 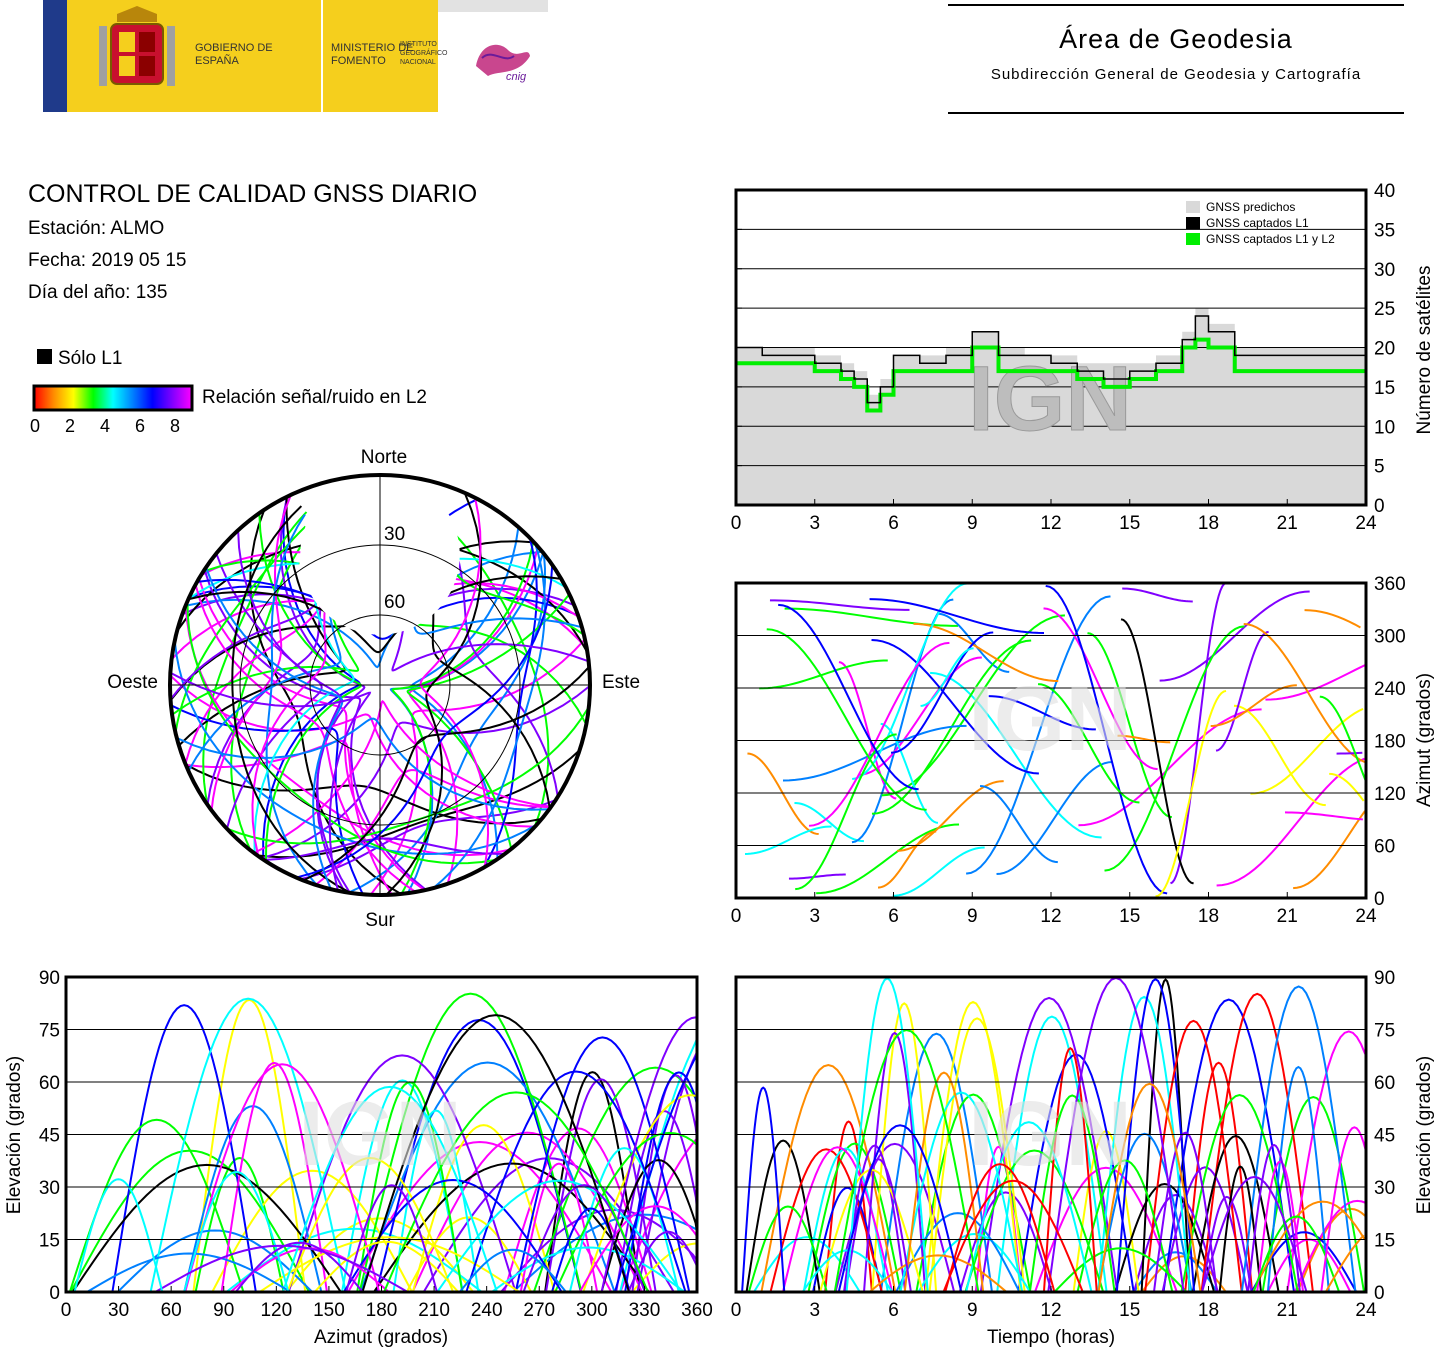 What do you see at coordinates (1051, 1134) in the screenshot?
I see `elt-grid` at bounding box center [1051, 1134].